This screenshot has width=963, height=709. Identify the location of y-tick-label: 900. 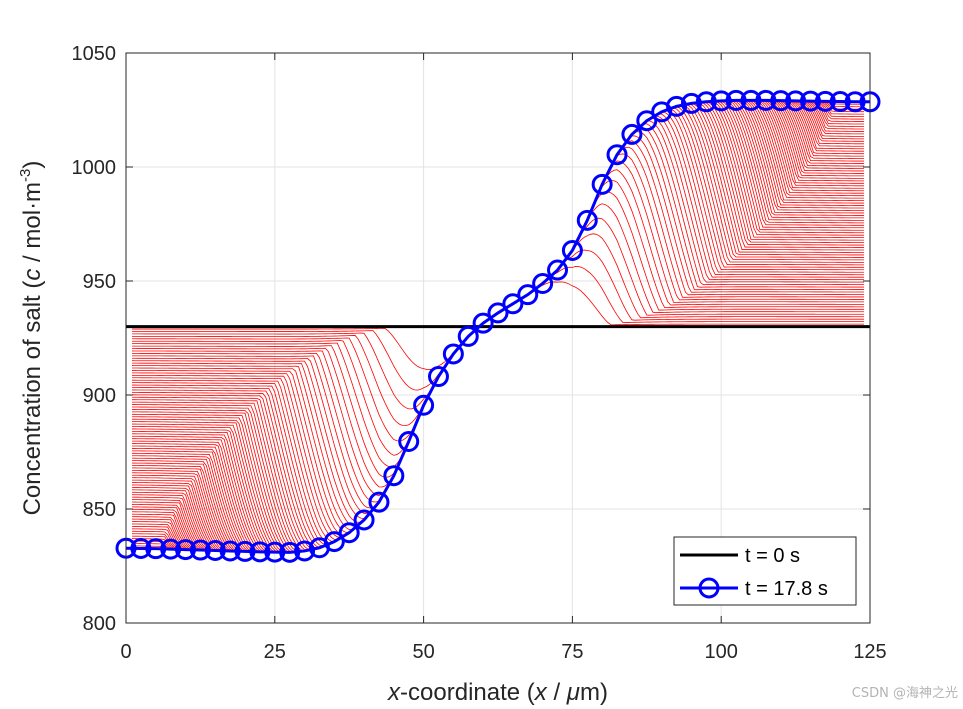
(99, 396).